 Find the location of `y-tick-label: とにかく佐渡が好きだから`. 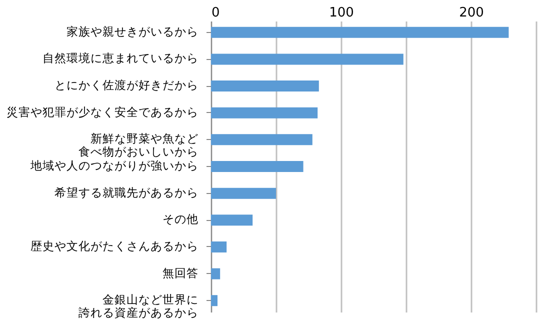

y-tick-label: とにかく佐渡が好きだから is located at coordinates (126, 85).